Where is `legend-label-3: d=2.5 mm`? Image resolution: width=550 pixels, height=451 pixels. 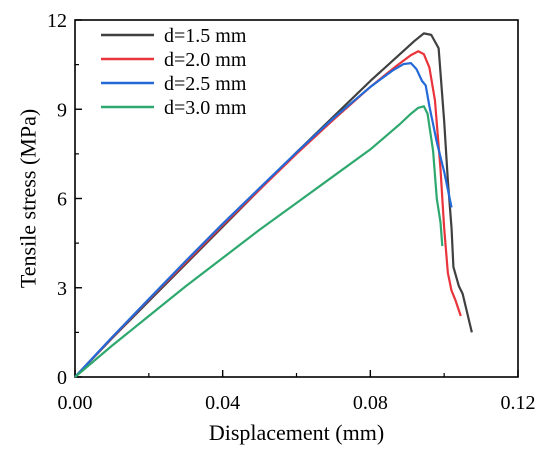
legend-label-3: d=2.5 mm is located at coordinates (205, 84).